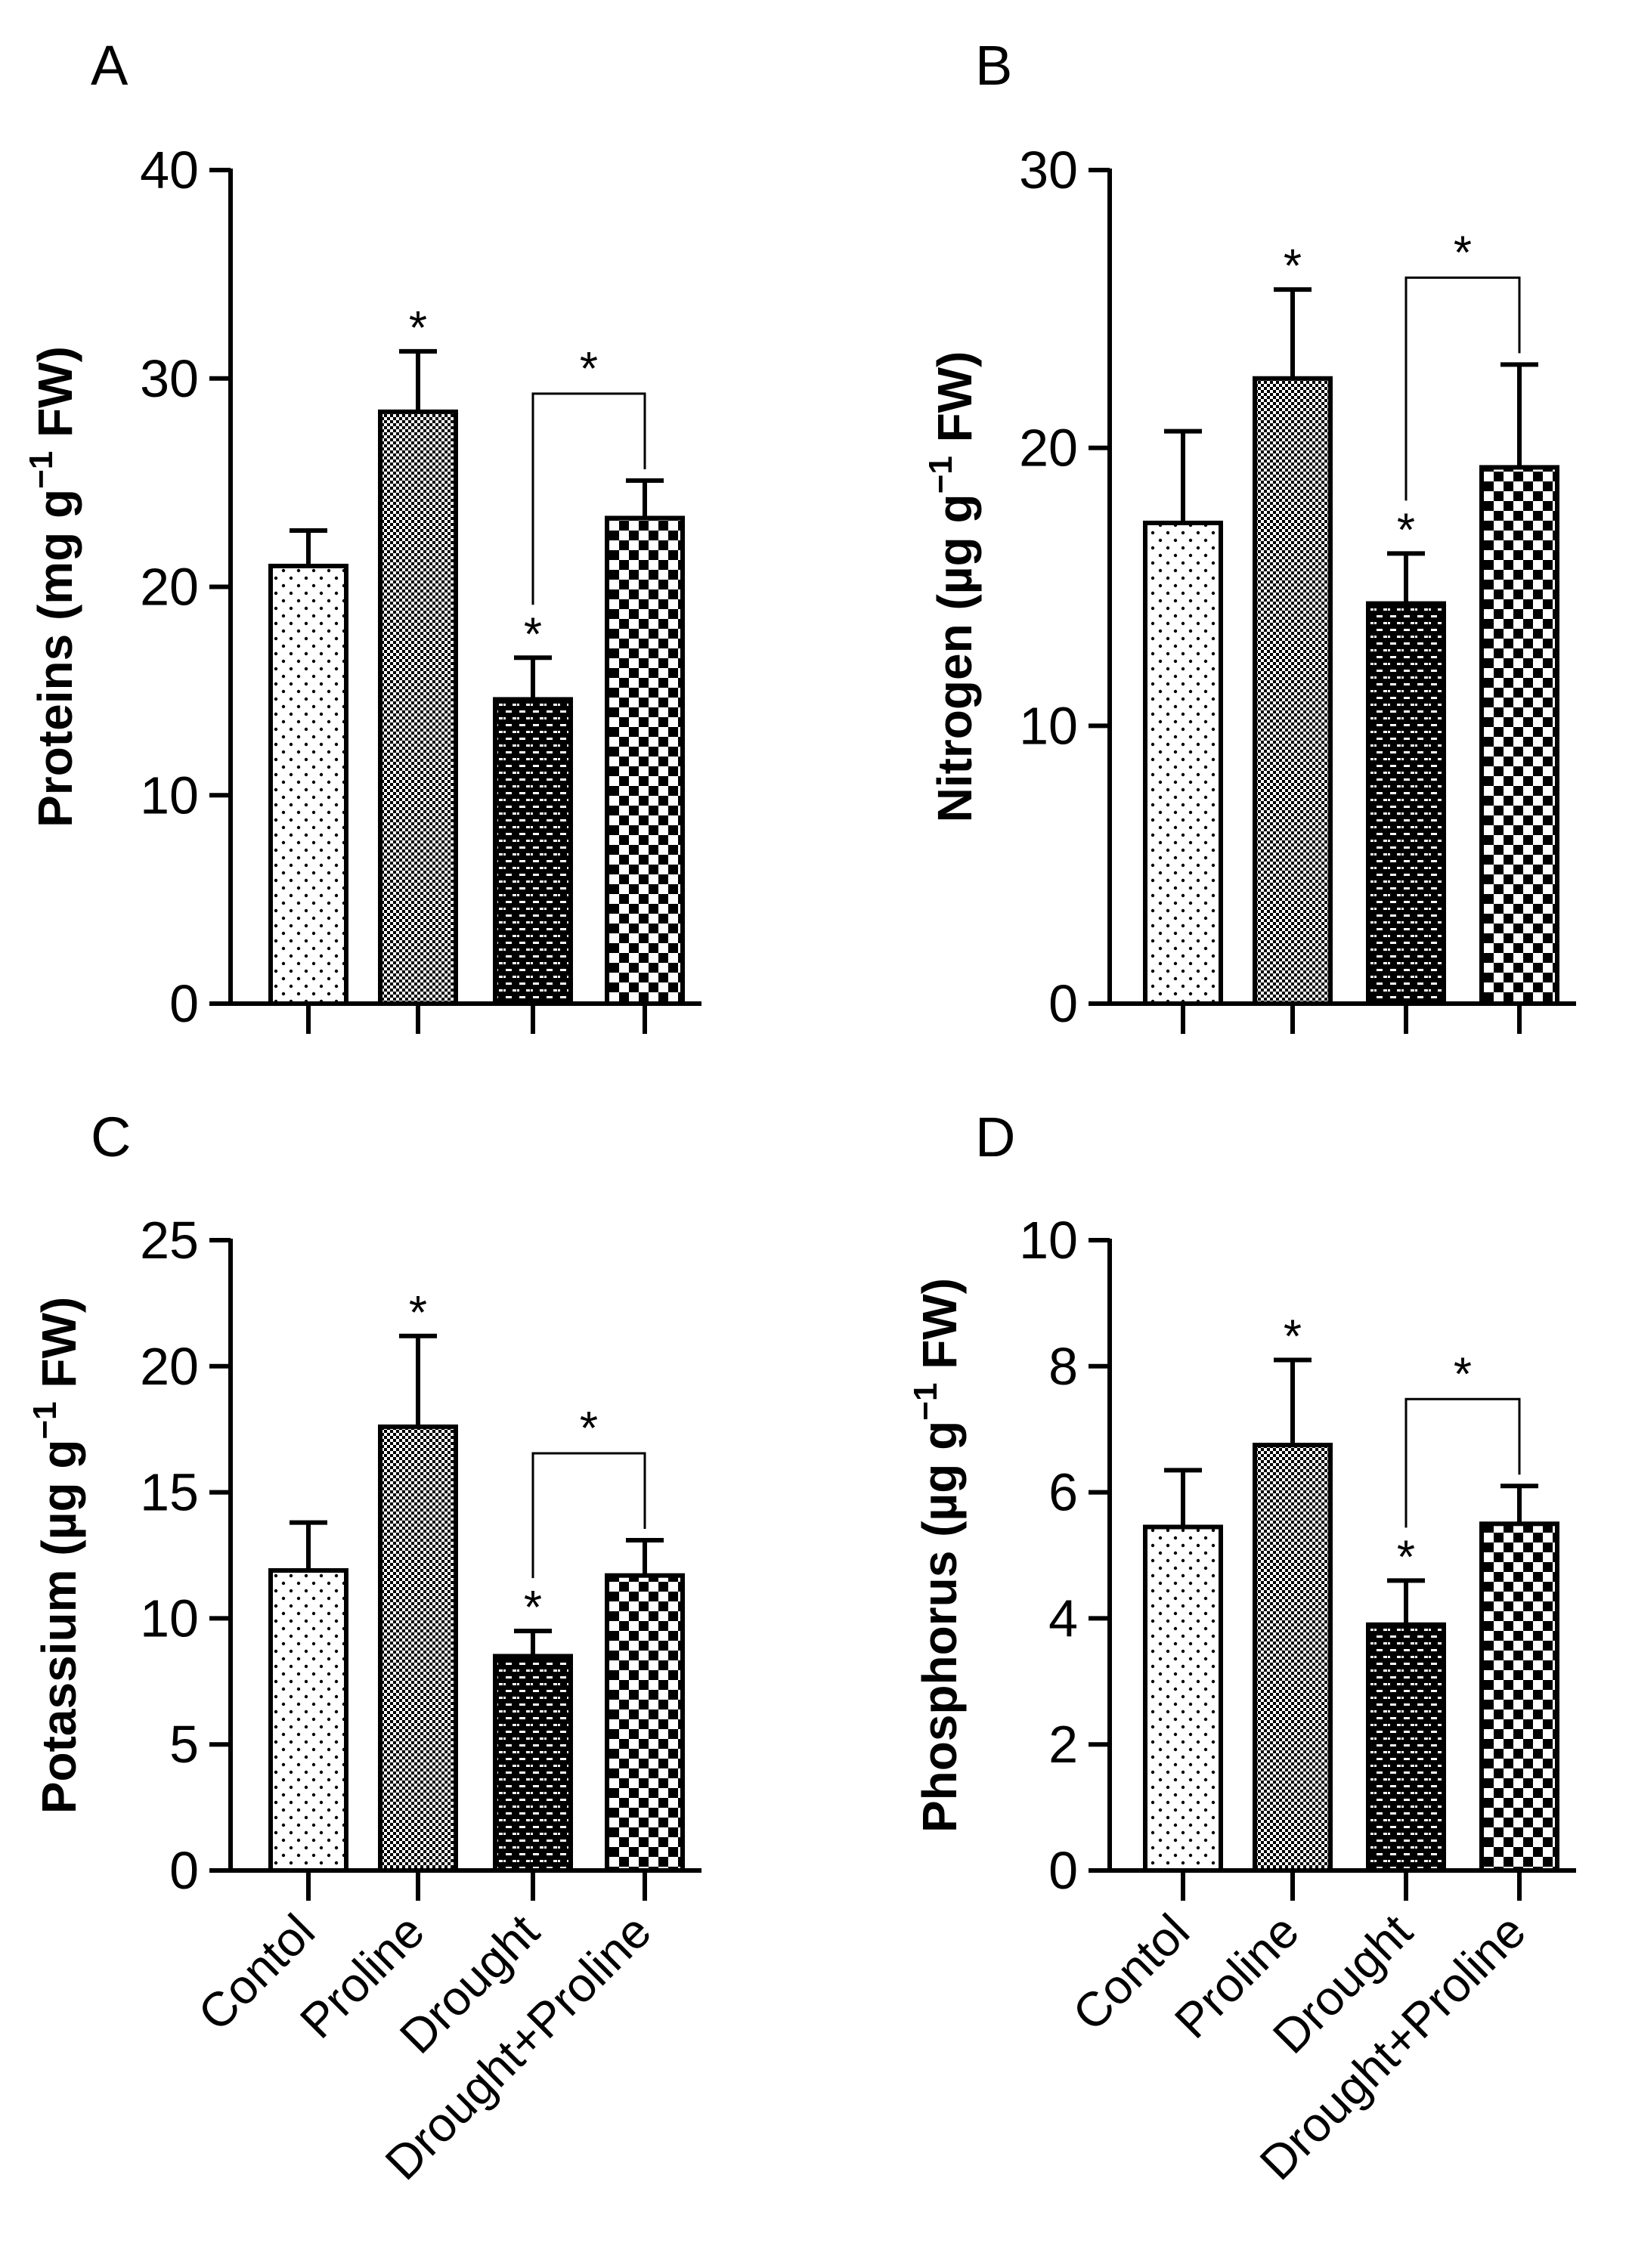 Image resolution: width=1629 pixels, height=2268 pixels. What do you see at coordinates (995, 1137) in the screenshot?
I see `panel-letter: D` at bounding box center [995, 1137].